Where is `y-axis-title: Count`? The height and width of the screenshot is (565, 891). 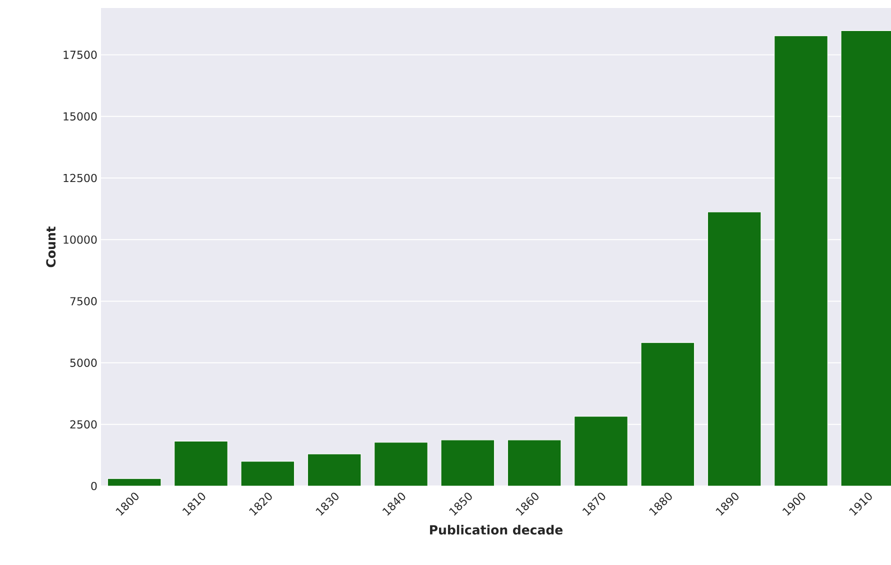 y-axis-title: Count is located at coordinates (51, 247).